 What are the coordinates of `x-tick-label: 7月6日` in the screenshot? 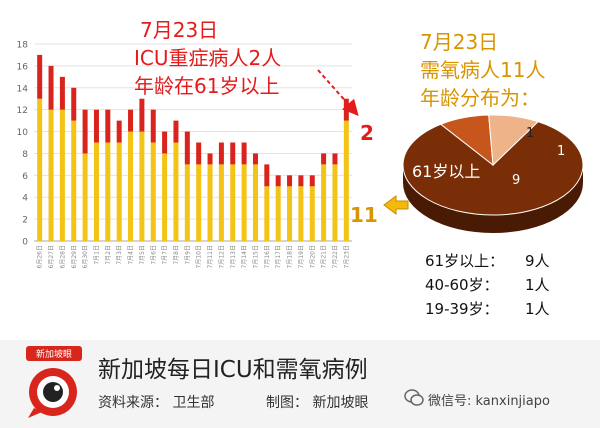 It's located at (153, 255).